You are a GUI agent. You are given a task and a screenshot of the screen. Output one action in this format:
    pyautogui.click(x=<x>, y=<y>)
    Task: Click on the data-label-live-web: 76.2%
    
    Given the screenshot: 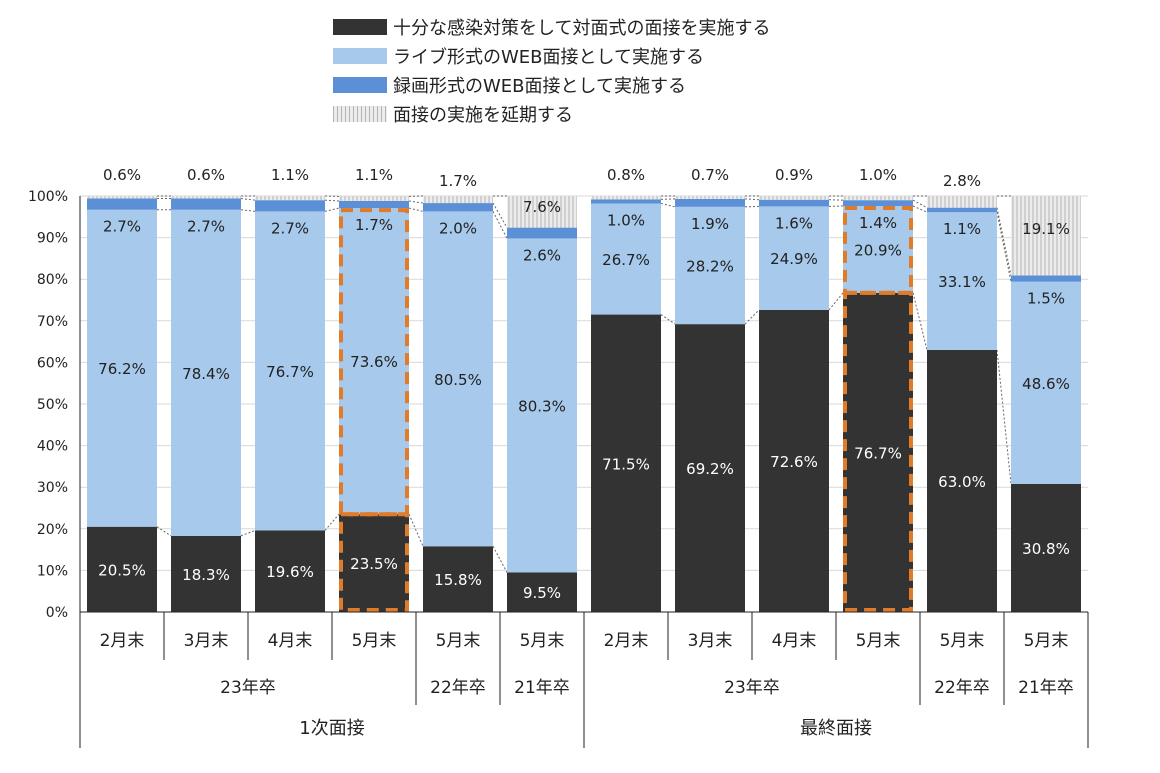 What is the action you would take?
    pyautogui.click(x=122, y=369)
    